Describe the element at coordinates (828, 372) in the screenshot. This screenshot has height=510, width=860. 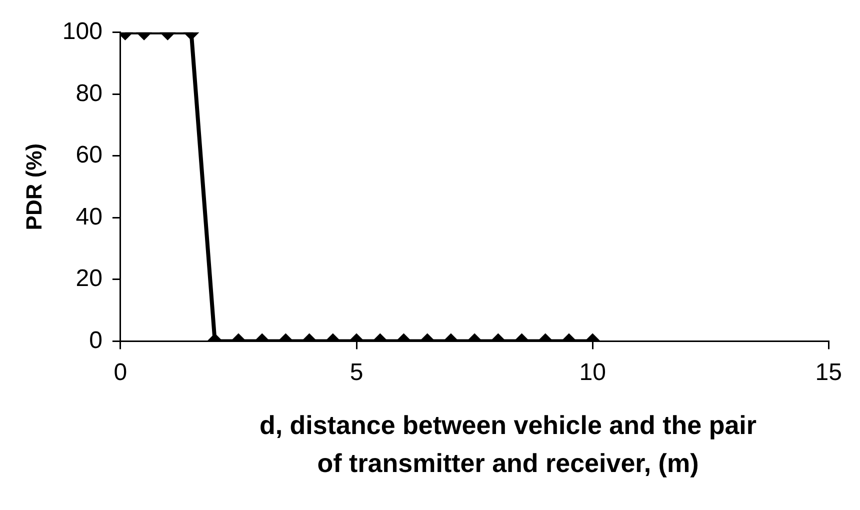
I see `x-tick-label: 15` at that location.